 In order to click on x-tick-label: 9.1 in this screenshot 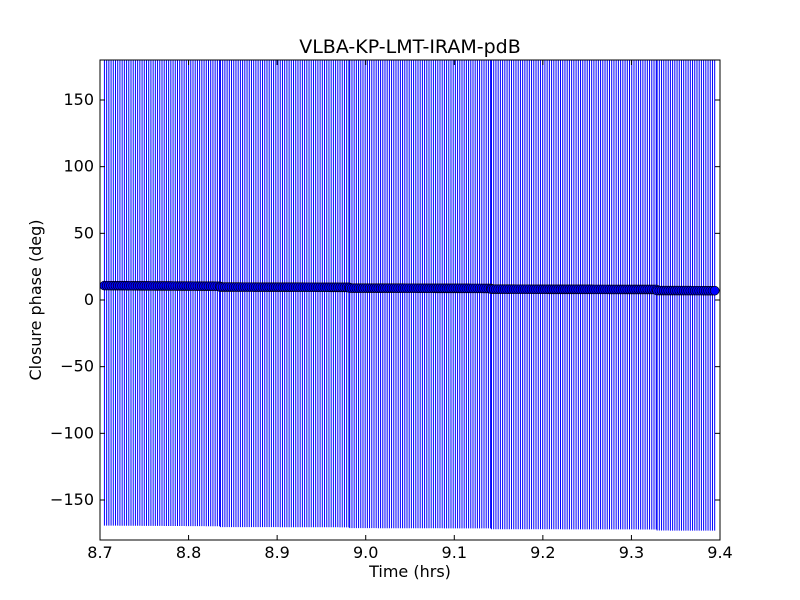, I will do `click(454, 552)`.